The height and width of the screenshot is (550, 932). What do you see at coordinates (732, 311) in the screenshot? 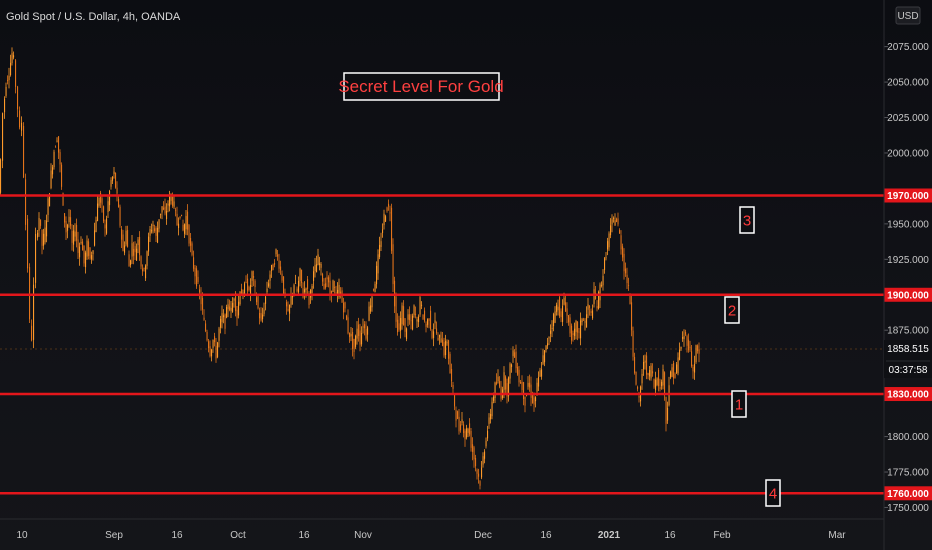
I see `level-marker-number: 2` at bounding box center [732, 311].